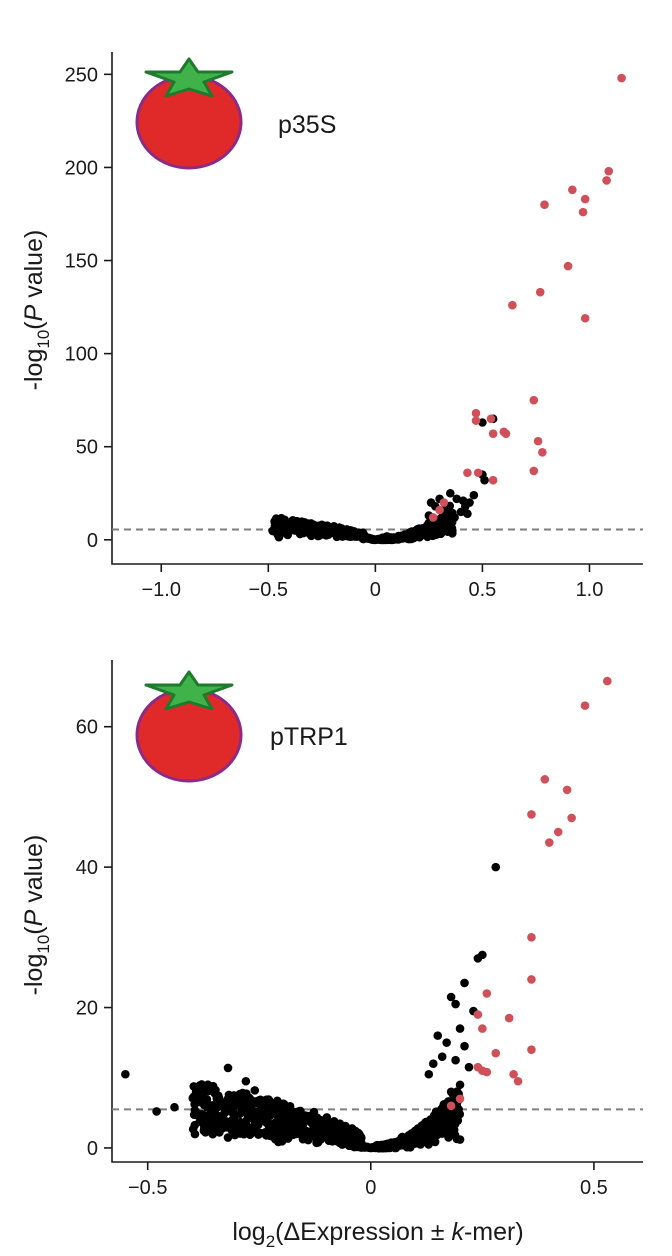  What do you see at coordinates (483, 590) in the screenshot?
I see `x-tick-label: 0.5` at bounding box center [483, 590].